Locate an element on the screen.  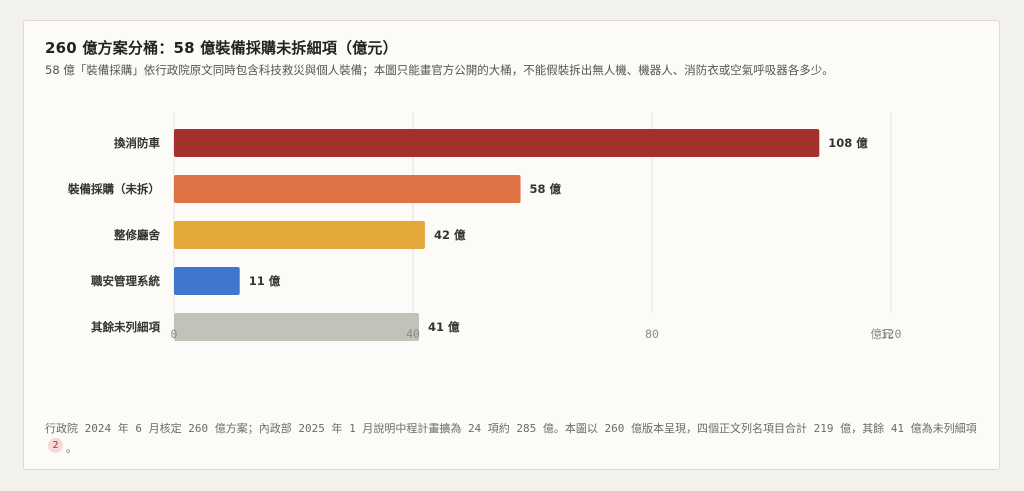
x-tick-label: 120 is located at coordinates (891, 334).